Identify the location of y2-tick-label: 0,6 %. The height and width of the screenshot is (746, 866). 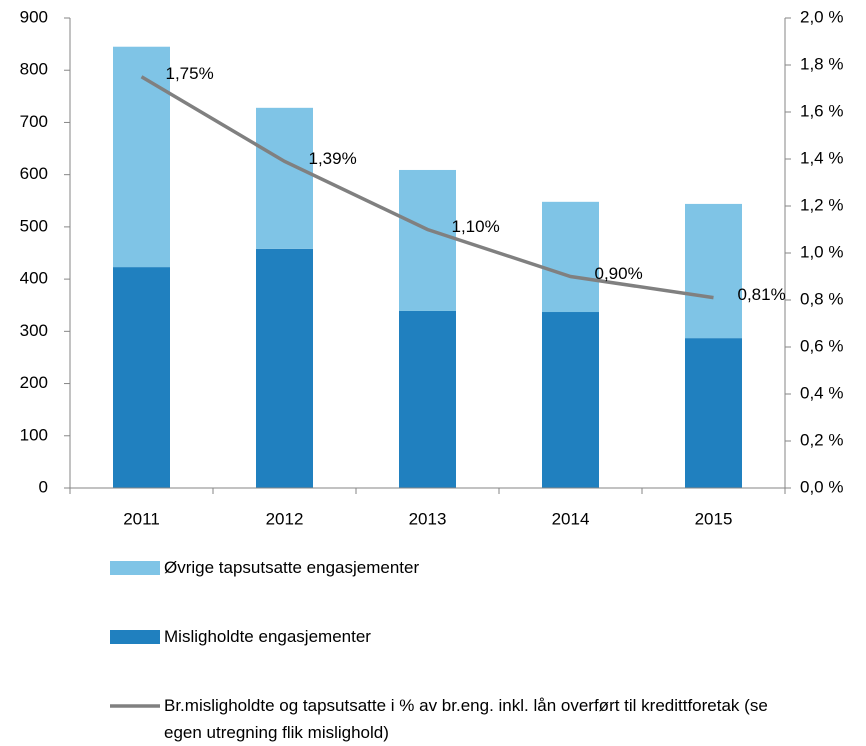
(821, 345).